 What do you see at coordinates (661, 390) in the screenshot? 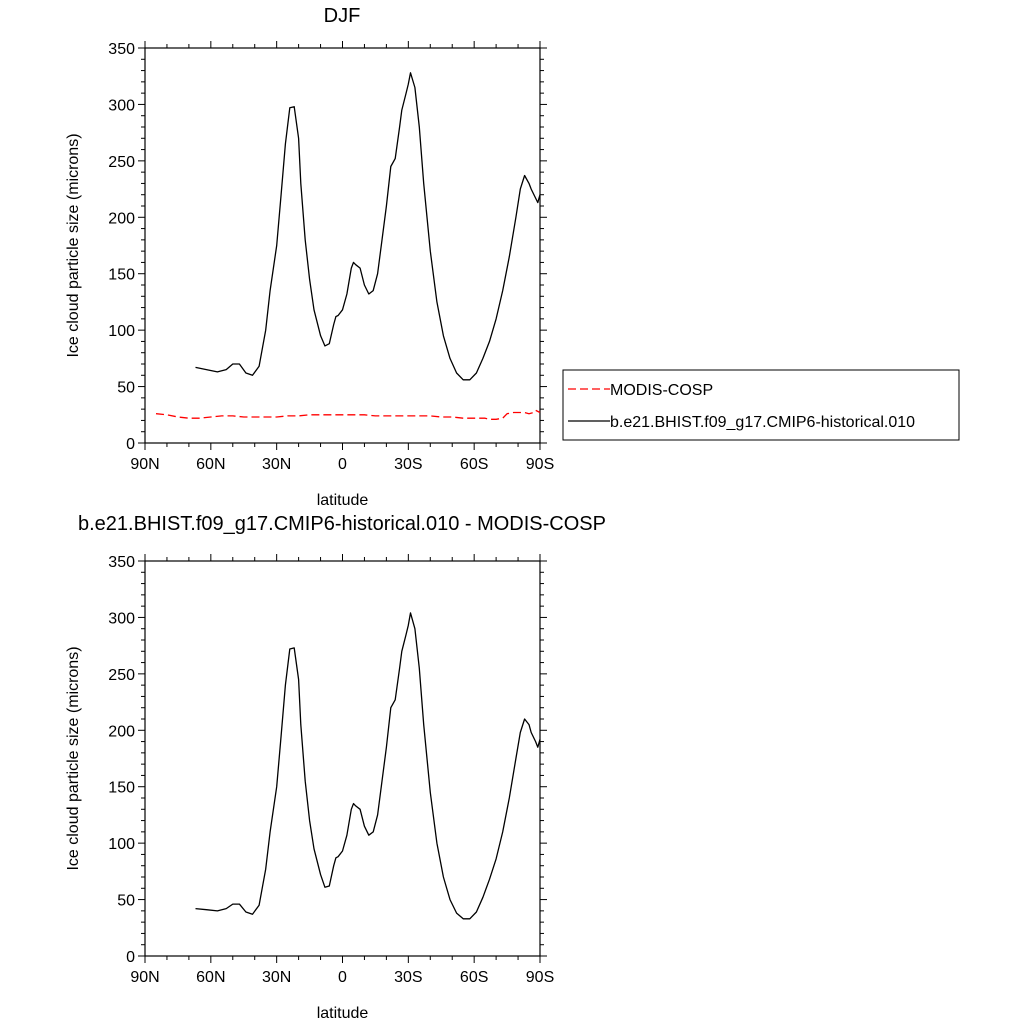
I see `legend-label: MODIS-COSP` at bounding box center [661, 390].